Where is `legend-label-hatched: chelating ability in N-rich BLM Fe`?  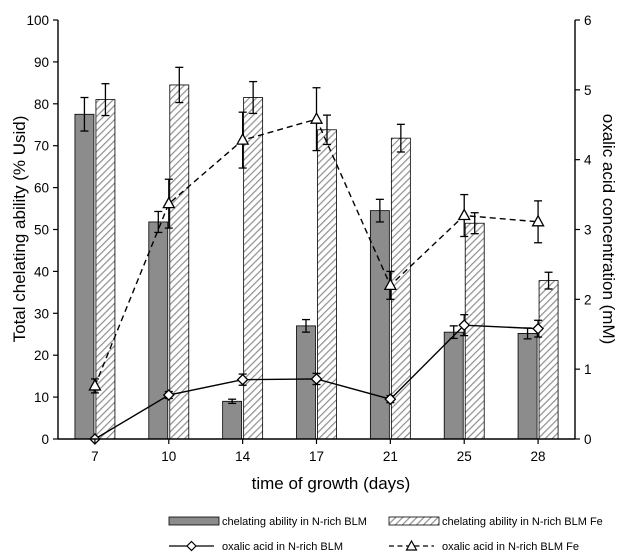 legend-label-hatched: chelating ability in N-rich BLM Fe is located at coordinates (522, 522).